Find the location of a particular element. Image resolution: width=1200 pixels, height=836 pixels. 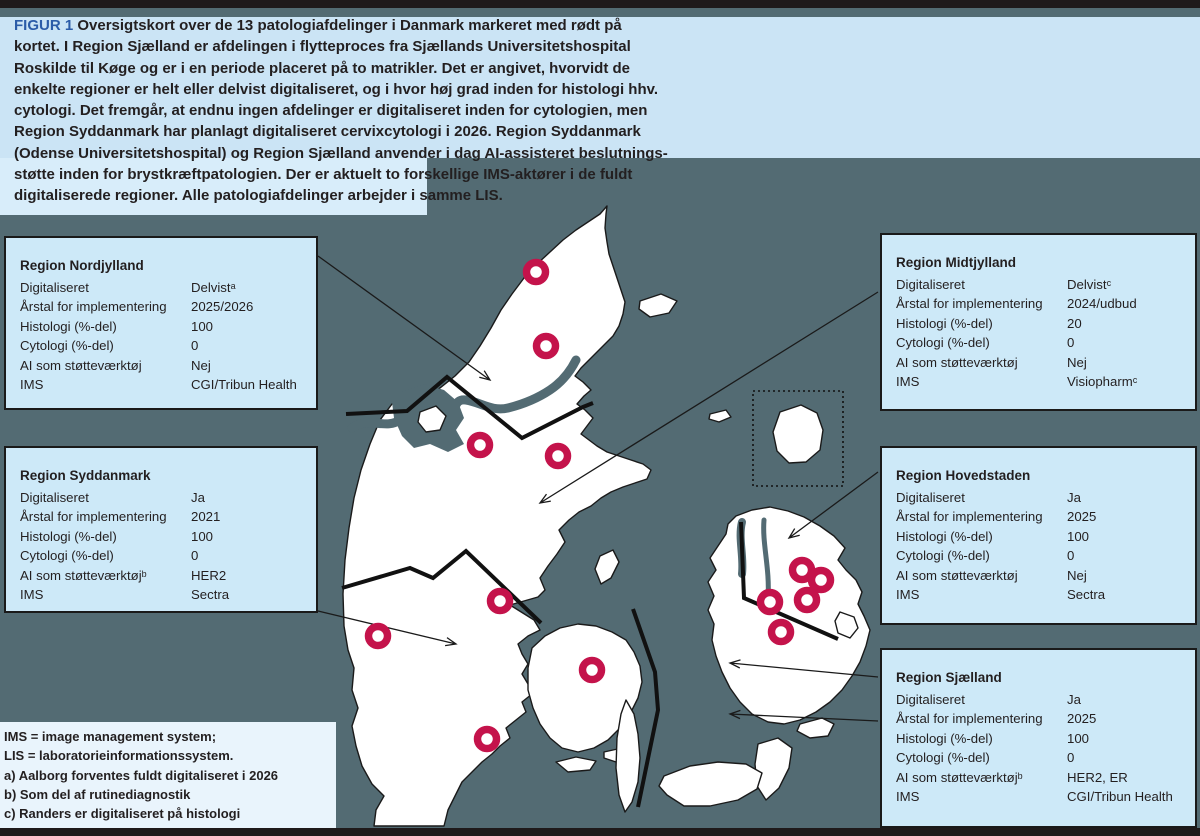

footnote-line: IMS = image management system; is located at coordinates (110, 736).